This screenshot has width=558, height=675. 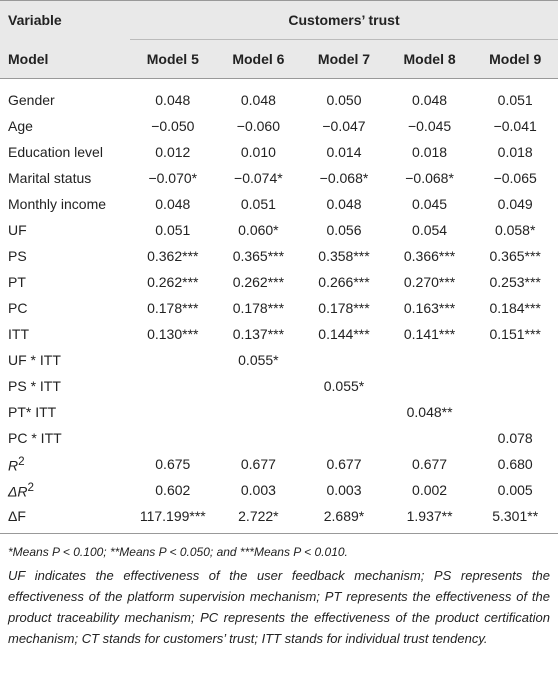 I want to click on value-cell: 0.014, so click(x=344, y=152).